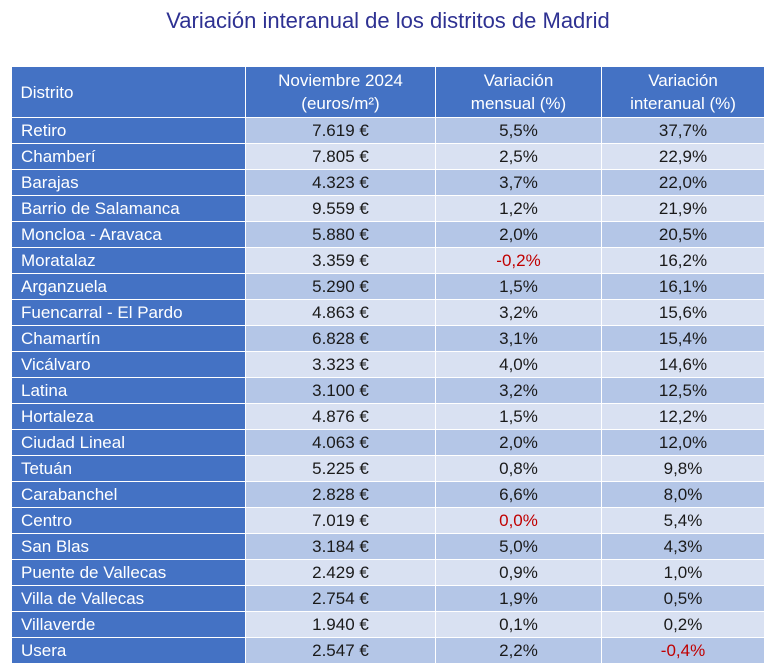 The height and width of the screenshot is (672, 776). I want to click on cell-district: Moncloa - Aravaca, so click(128, 234).